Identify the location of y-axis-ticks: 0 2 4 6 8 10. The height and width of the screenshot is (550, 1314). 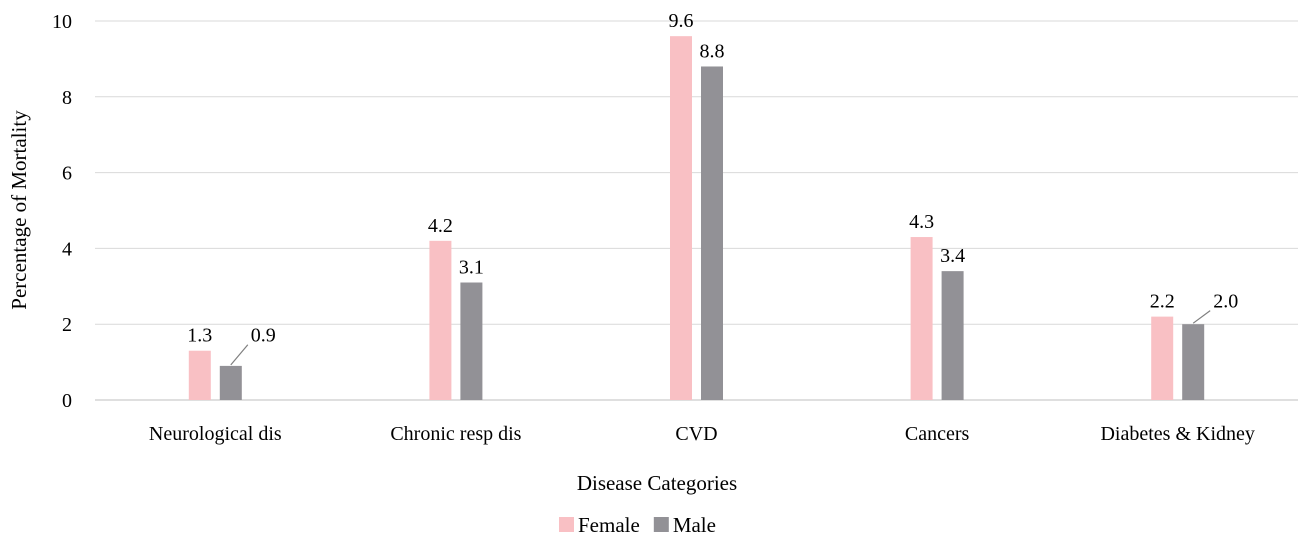
(62, 211).